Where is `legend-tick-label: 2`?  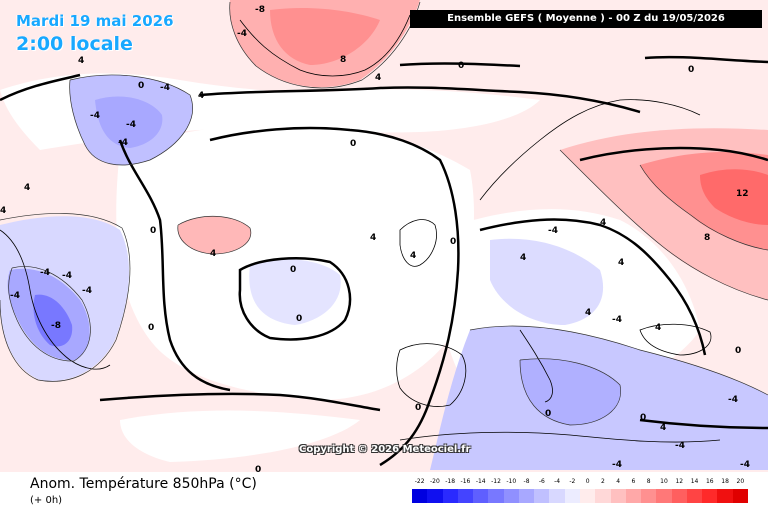 legend-tick-label: 2 is located at coordinates (602, 481).